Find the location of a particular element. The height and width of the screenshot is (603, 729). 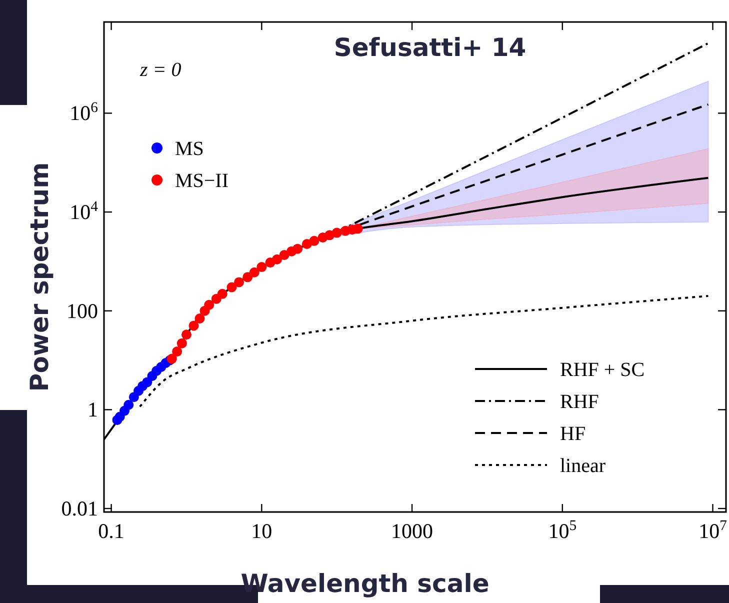

x-tick-label: 10$^{7}$ is located at coordinates (712, 530).